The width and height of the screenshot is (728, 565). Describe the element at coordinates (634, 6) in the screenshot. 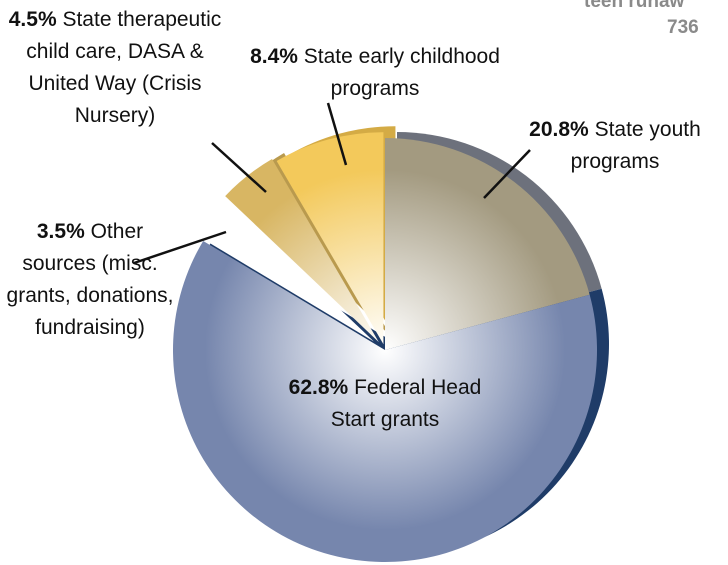

I see `annotation: teen runaw` at that location.